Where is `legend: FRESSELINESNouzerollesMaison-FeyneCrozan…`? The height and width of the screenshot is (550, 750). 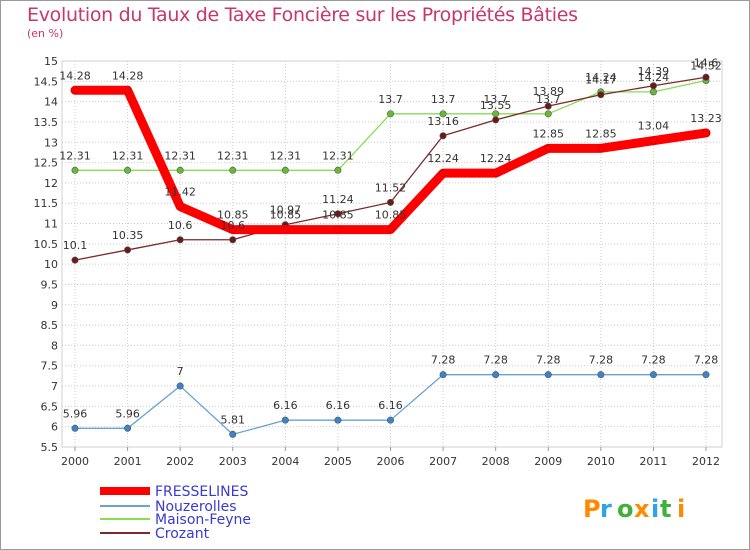 legend: FRESSELINESNouzerollesMaison-FeyneCrozan… is located at coordinates (175, 513).